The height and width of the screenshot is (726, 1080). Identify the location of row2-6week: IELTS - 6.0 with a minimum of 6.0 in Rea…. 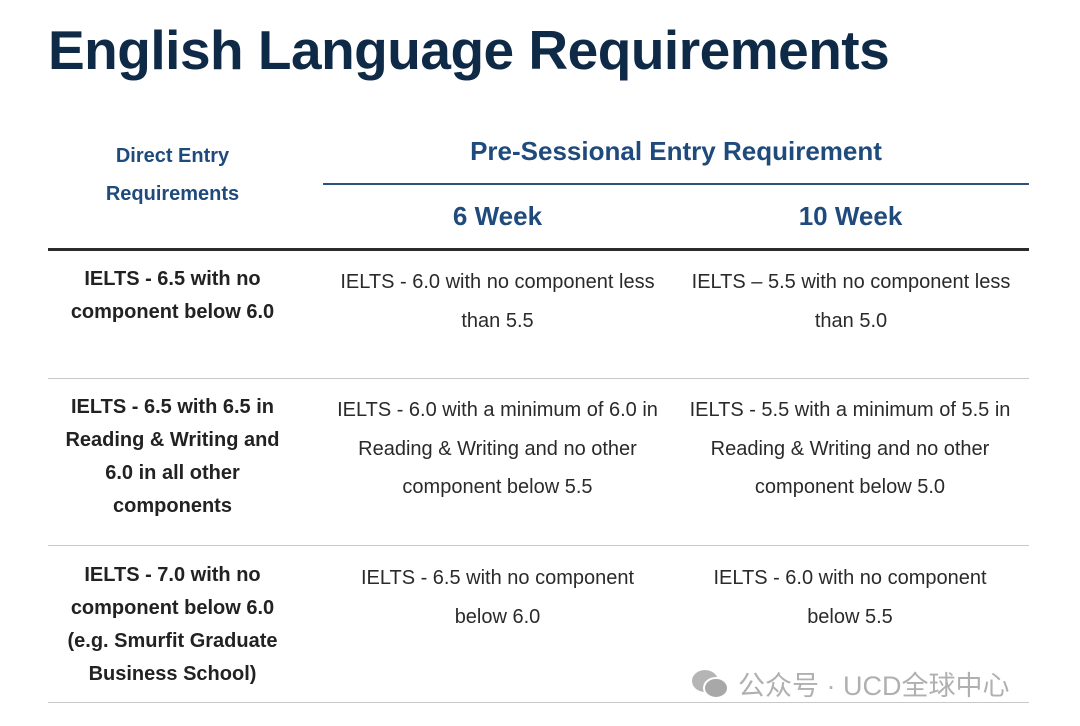
(497, 448).